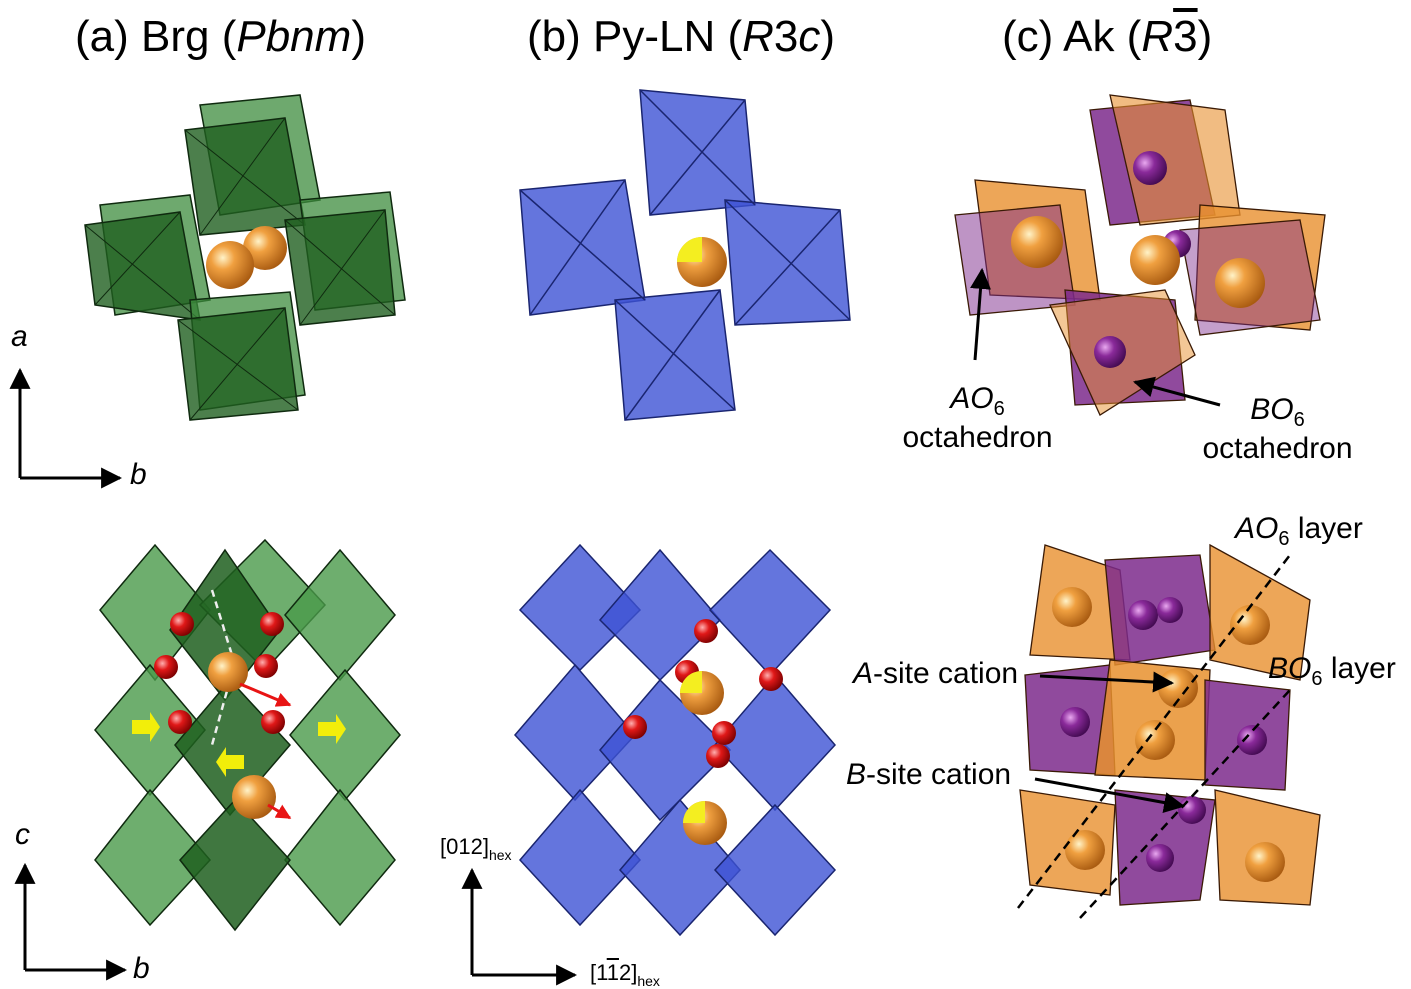 The width and height of the screenshot is (1411, 989). I want to click on axis-label-b-top: b, so click(138, 474).